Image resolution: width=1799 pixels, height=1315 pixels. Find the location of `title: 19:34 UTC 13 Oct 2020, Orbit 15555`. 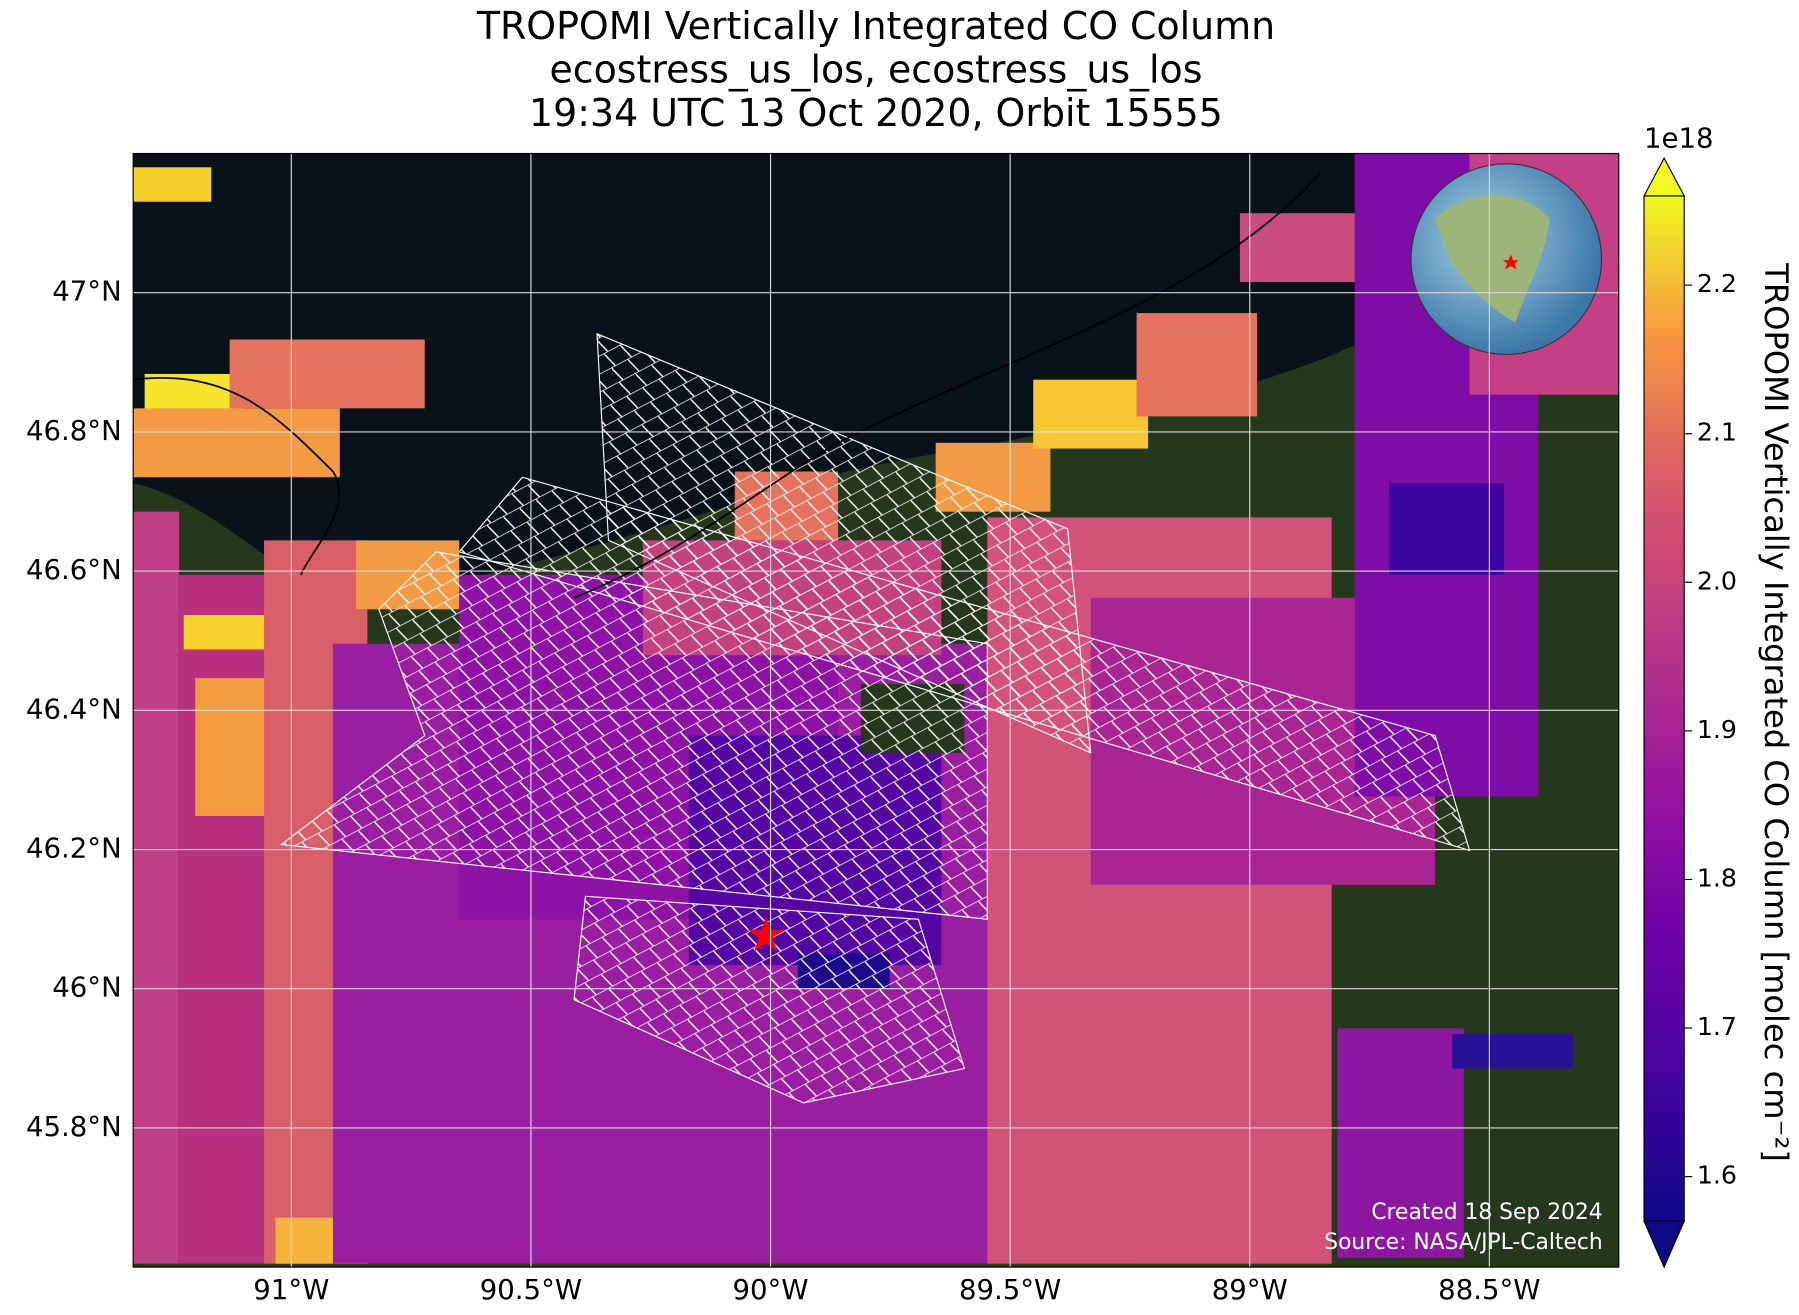

title: 19:34 UTC 13 Oct 2020, Orbit 15555 is located at coordinates (876, 113).